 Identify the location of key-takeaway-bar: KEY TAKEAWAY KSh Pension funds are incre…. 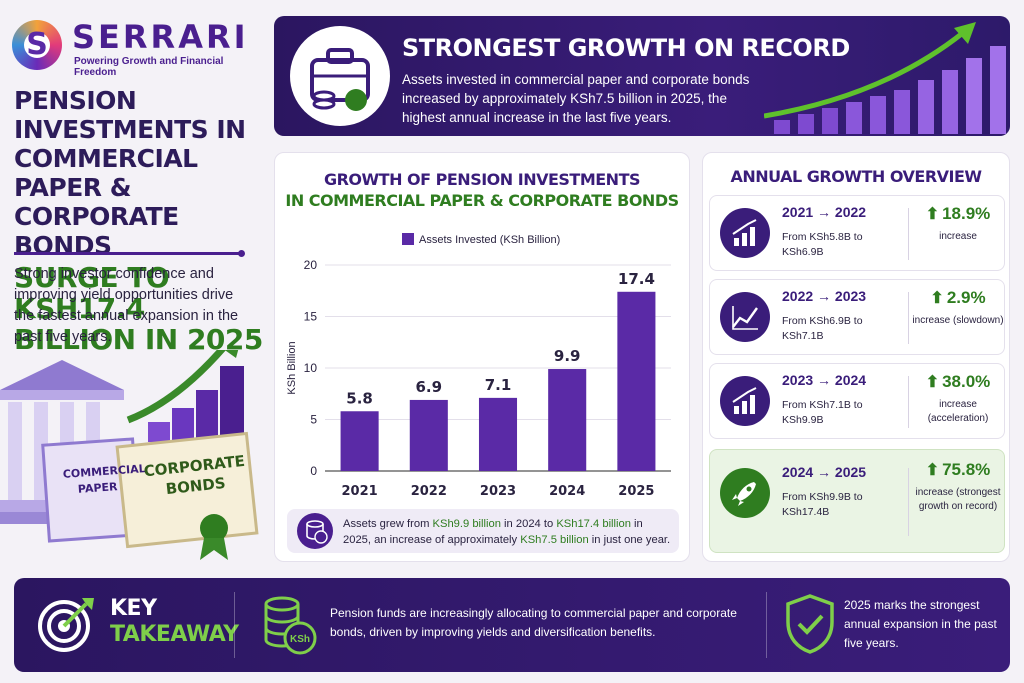
(512, 625).